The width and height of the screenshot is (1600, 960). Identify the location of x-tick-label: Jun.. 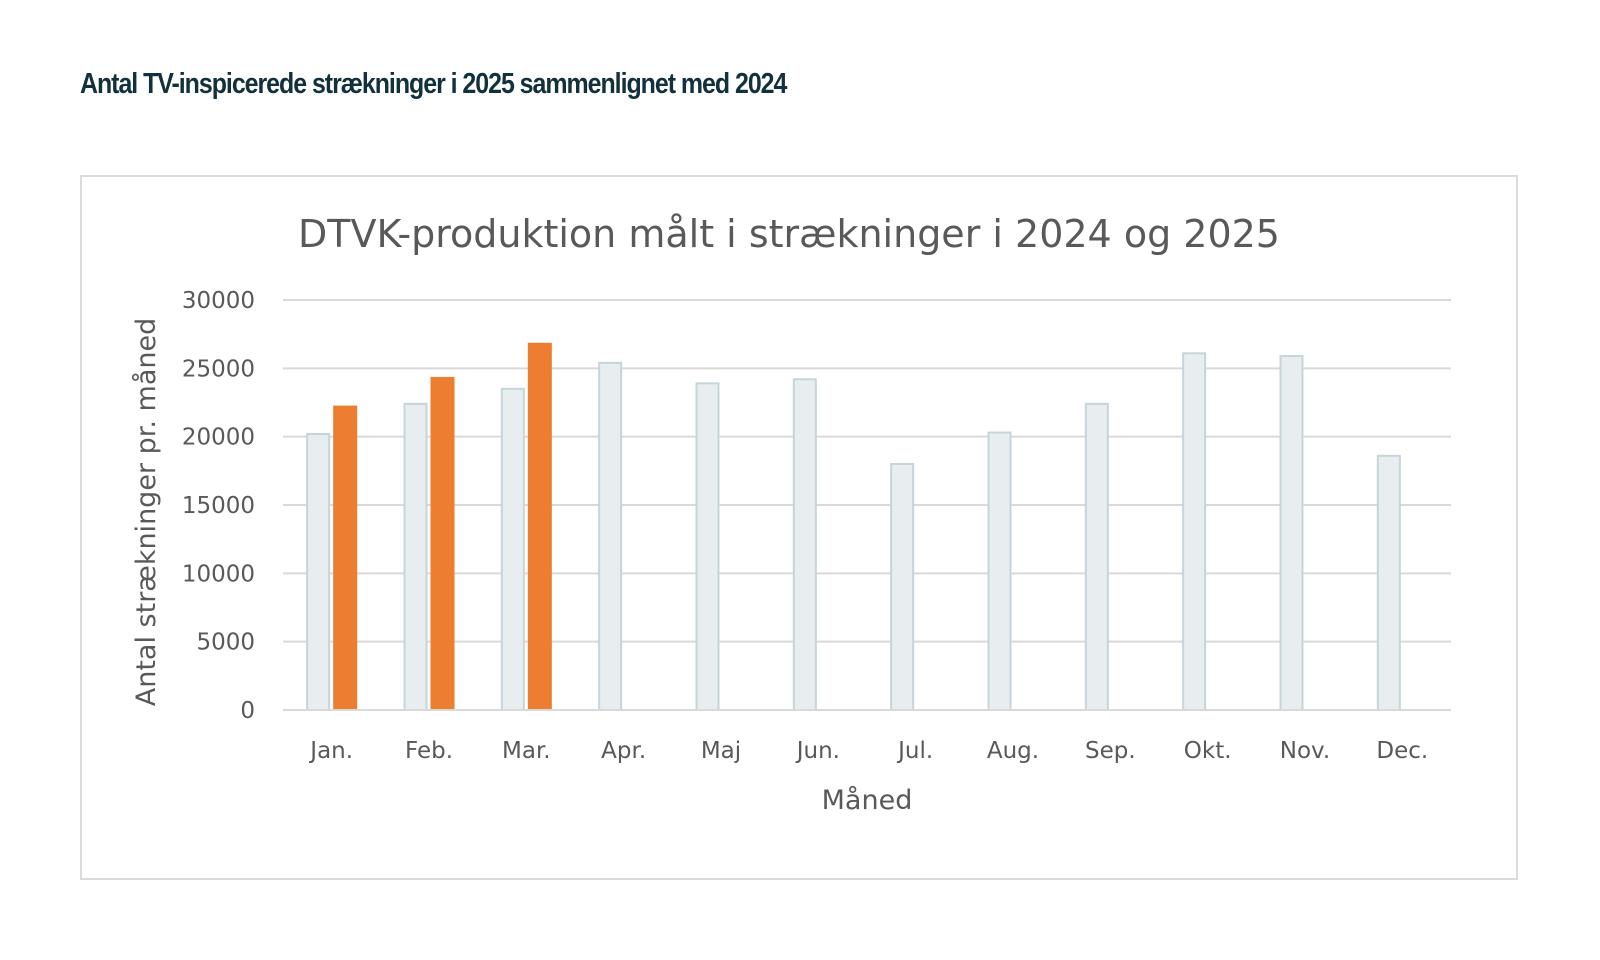
(817, 751).